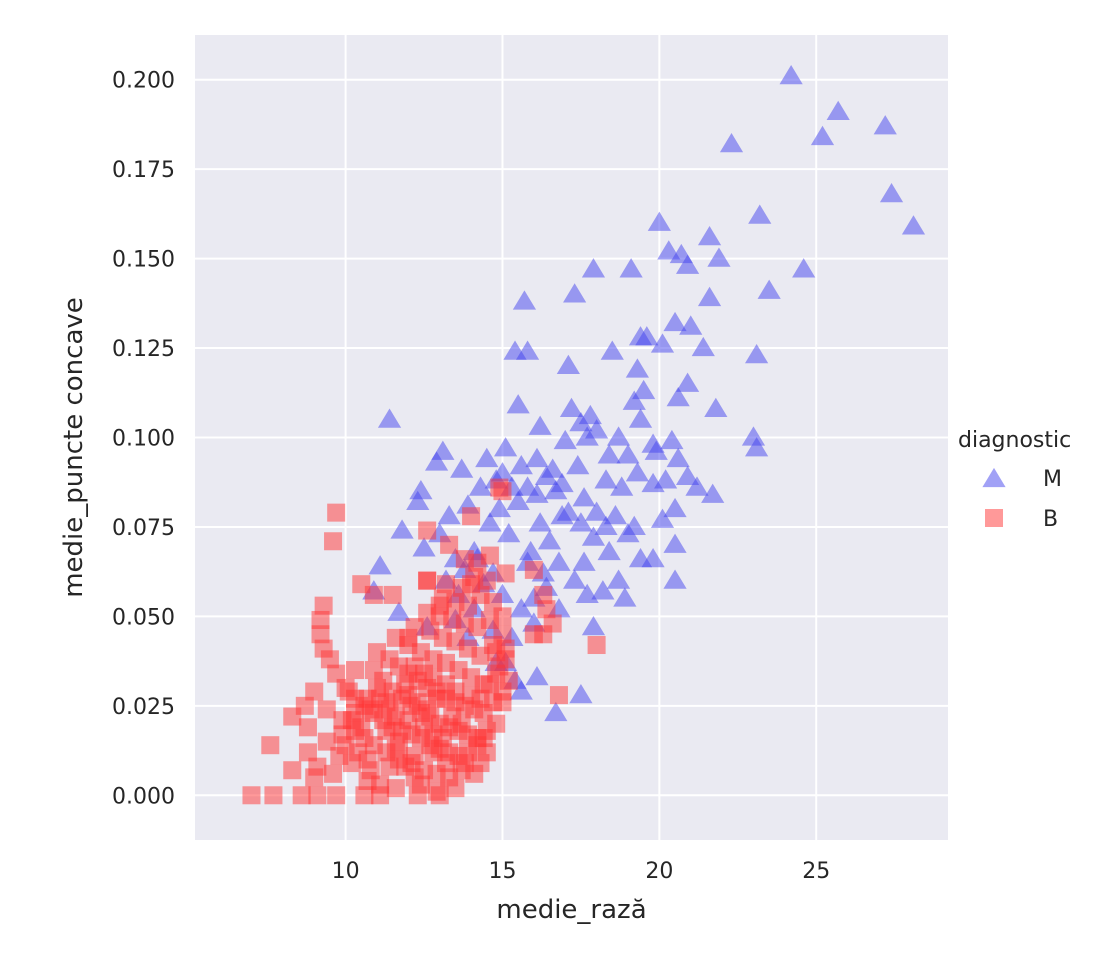 Image resolution: width=1099 pixels, height=964 pixels. Describe the element at coordinates (424, 641) in the screenshot. I see `series-b` at that location.